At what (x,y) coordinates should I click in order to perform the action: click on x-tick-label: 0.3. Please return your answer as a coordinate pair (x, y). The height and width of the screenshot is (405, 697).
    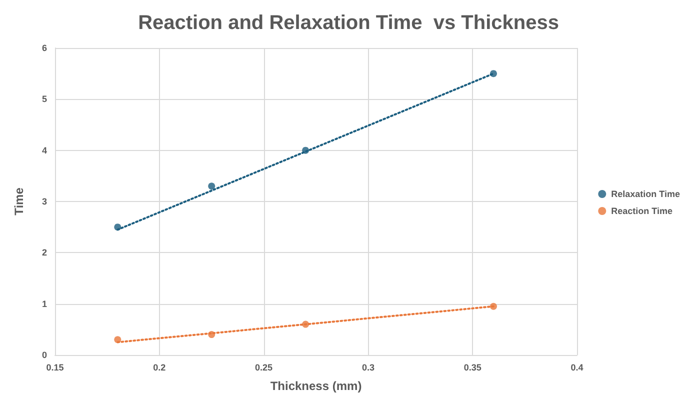
    Looking at the image, I should click on (368, 367).